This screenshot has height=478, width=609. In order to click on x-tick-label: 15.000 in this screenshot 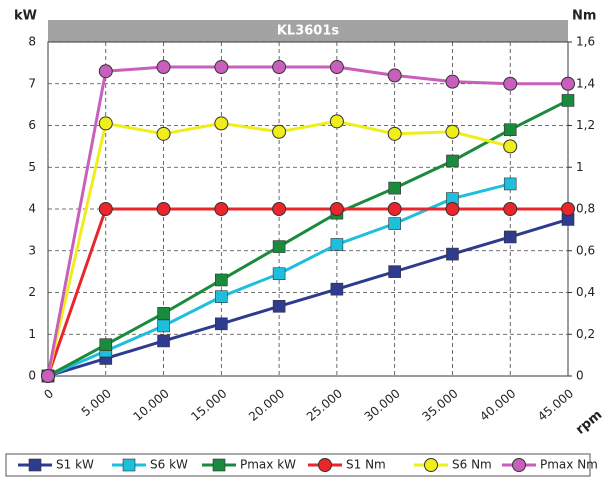, I will do `click(208, 405)`.